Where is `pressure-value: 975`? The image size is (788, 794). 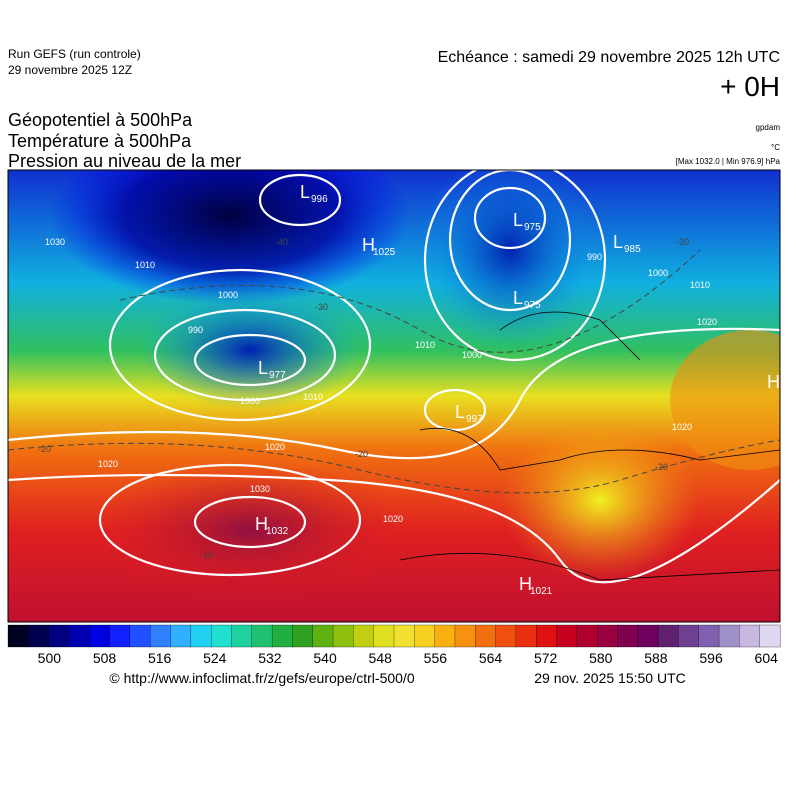 pressure-value: 975 is located at coordinates (532, 227).